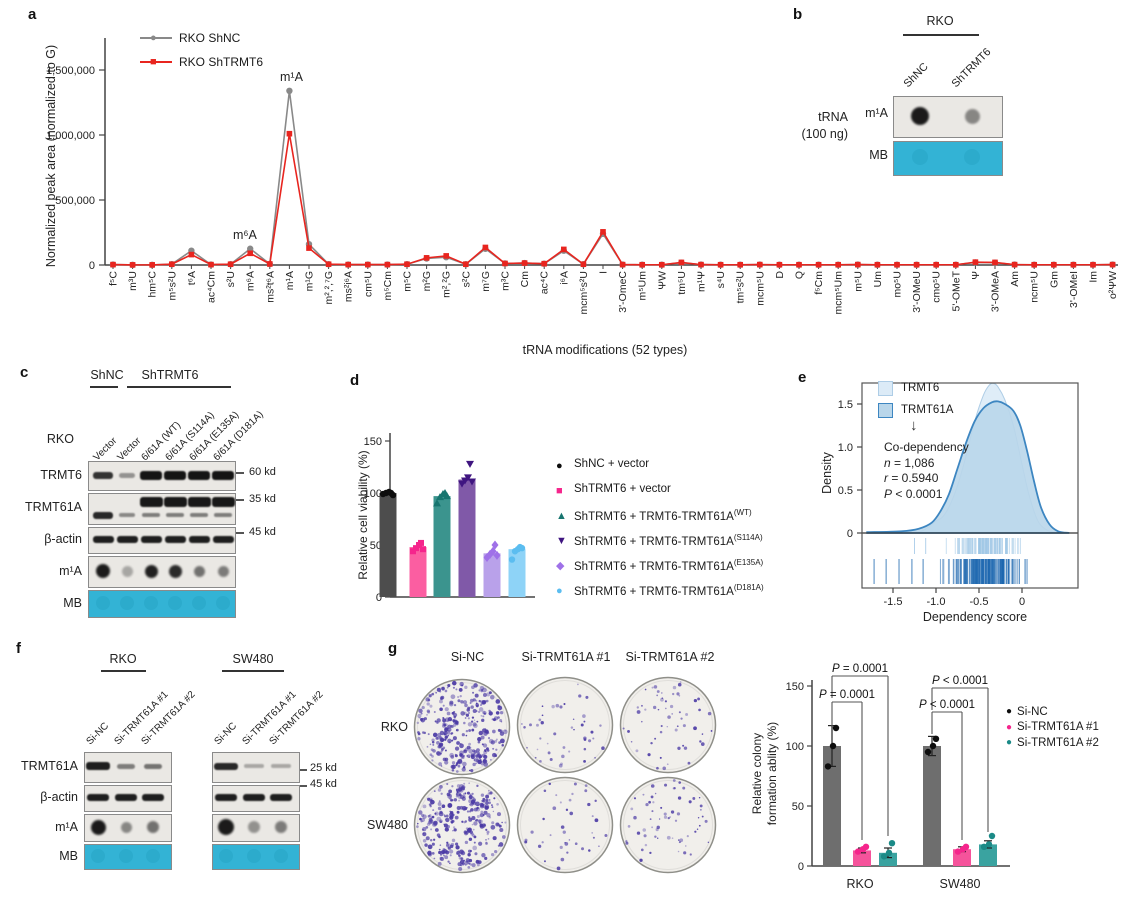  What do you see at coordinates (669, 590) in the screenshot?
I see `panel-d-legend-label: ShTRMT6 + TRMT6-TRMT61A(D181A)` at bounding box center [669, 590].